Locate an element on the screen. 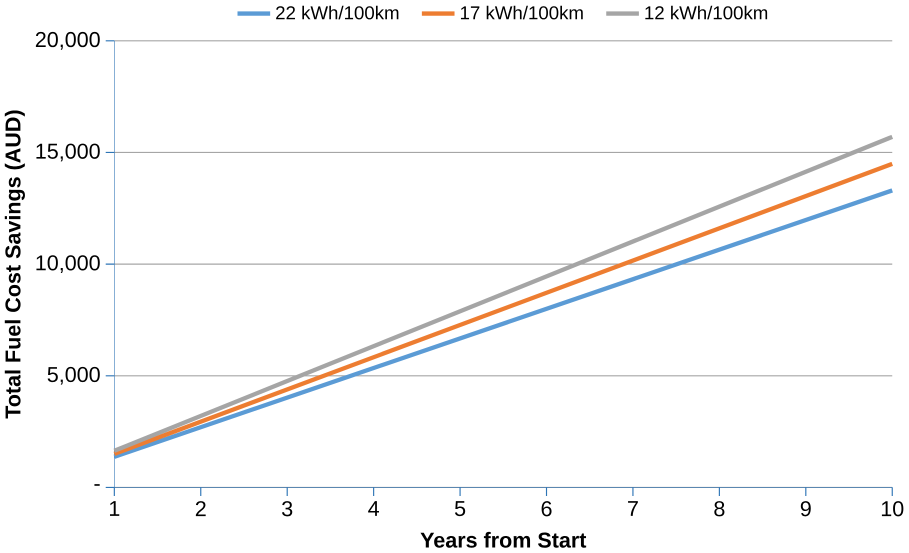 The width and height of the screenshot is (909, 553). x-tick-label: 8 is located at coordinates (719, 509).